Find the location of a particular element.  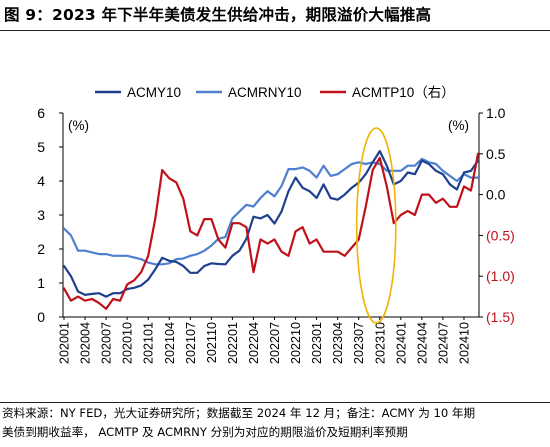

left-tick-label: 5 is located at coordinates (41, 147).